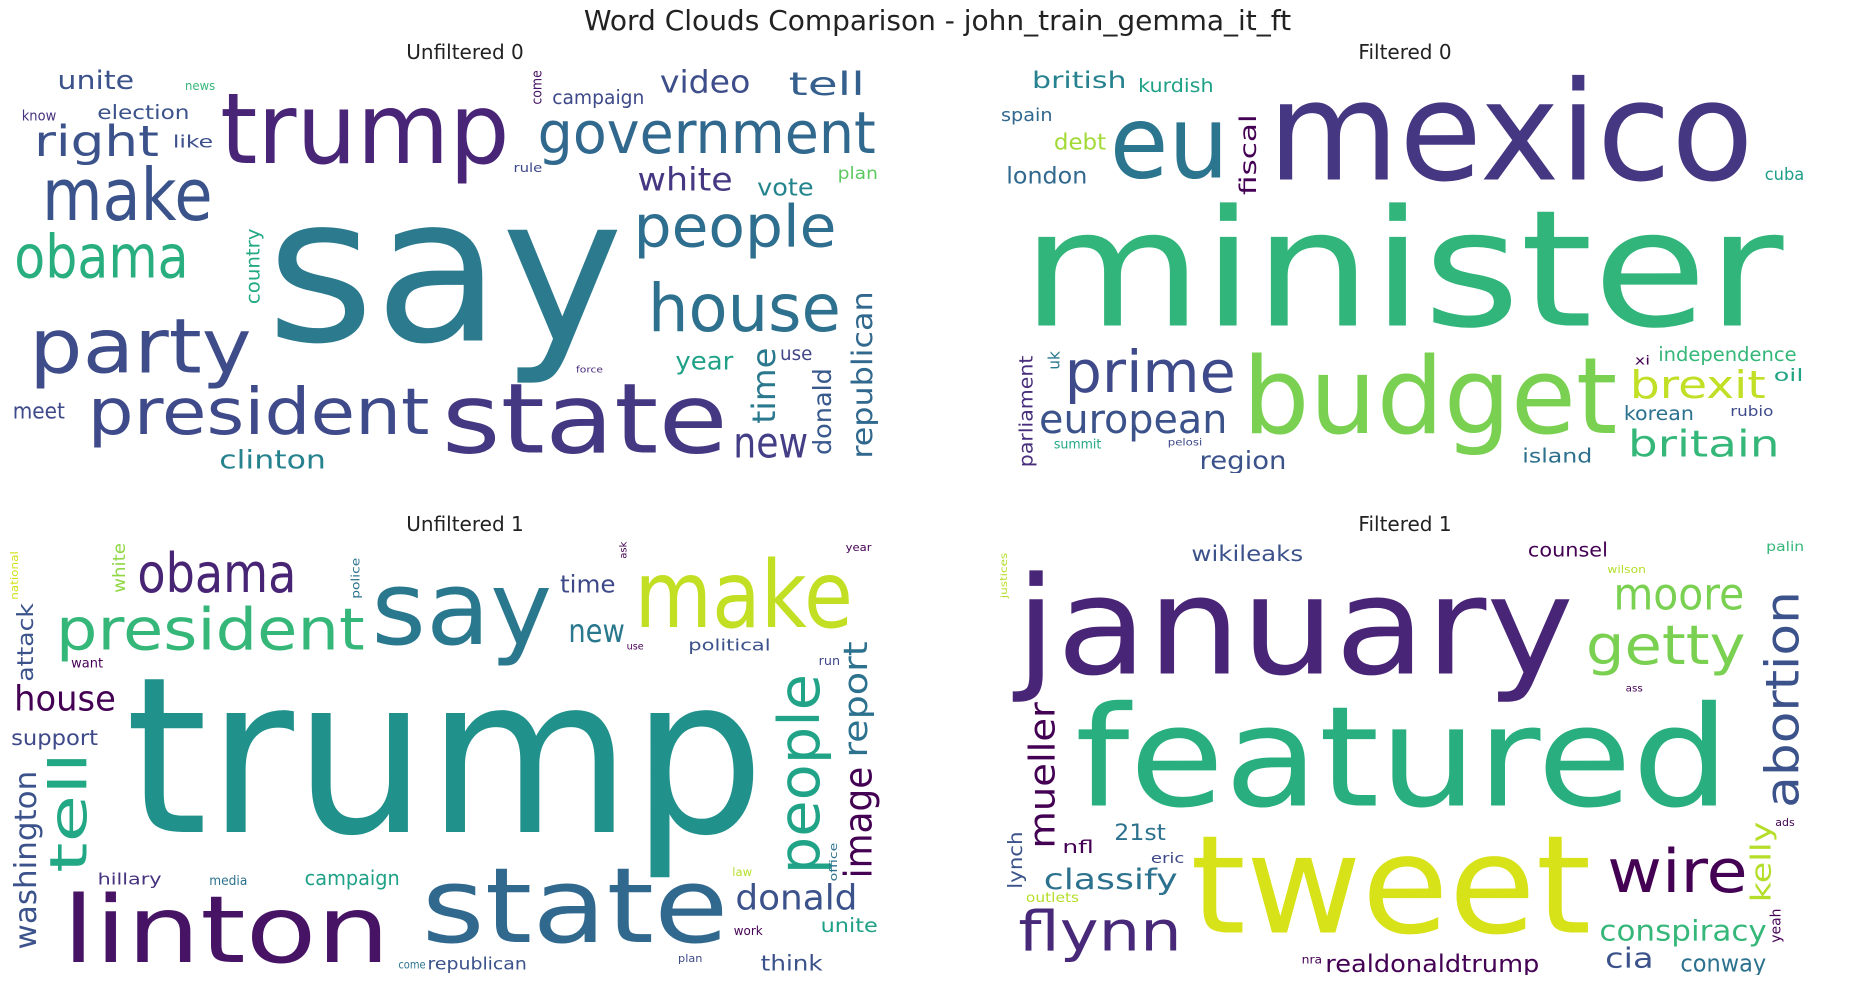 The width and height of the screenshot is (1875, 985). What do you see at coordinates (1642, 360) in the screenshot?
I see `cloud-word: xi` at bounding box center [1642, 360].